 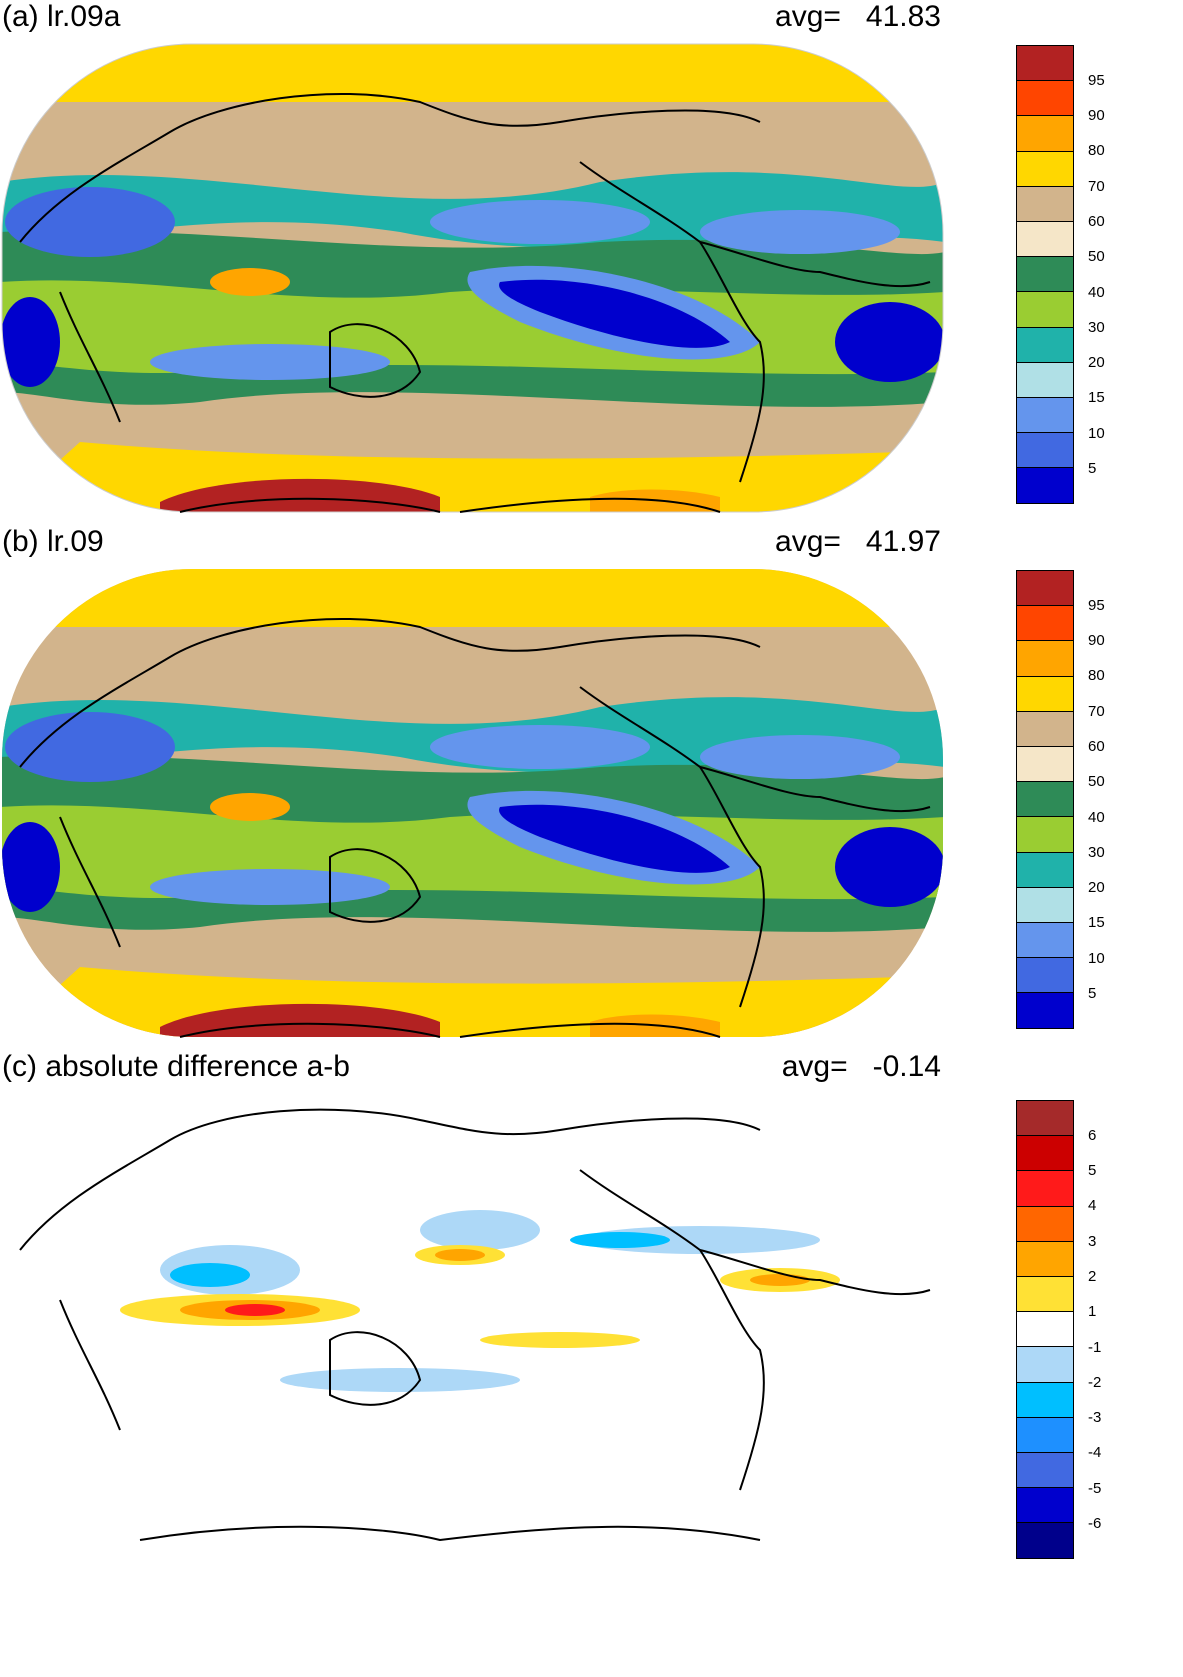 I want to click on panel-avg: avg= 41.83, so click(x=858, y=17).